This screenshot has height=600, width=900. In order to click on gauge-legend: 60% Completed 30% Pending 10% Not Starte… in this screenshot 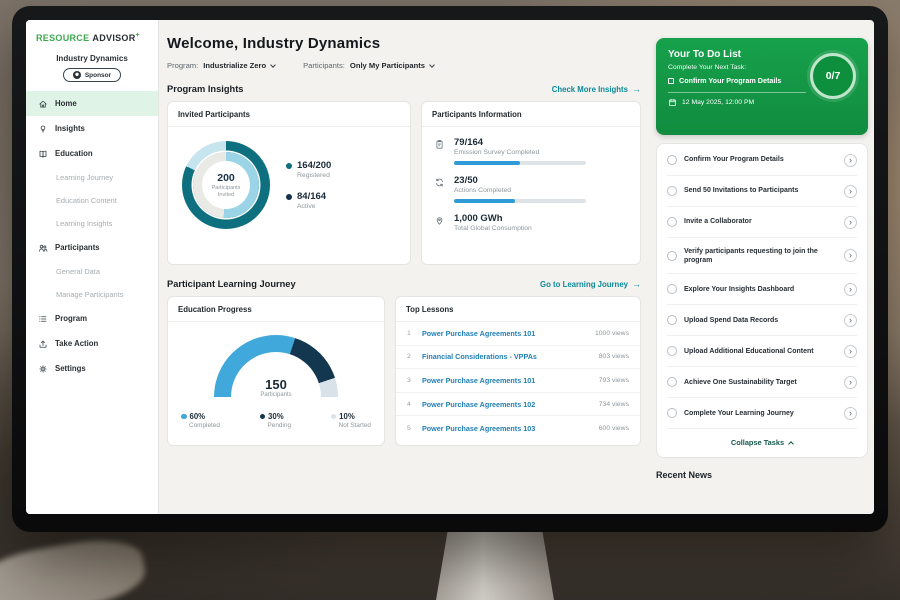, I will do `click(276, 420)`.